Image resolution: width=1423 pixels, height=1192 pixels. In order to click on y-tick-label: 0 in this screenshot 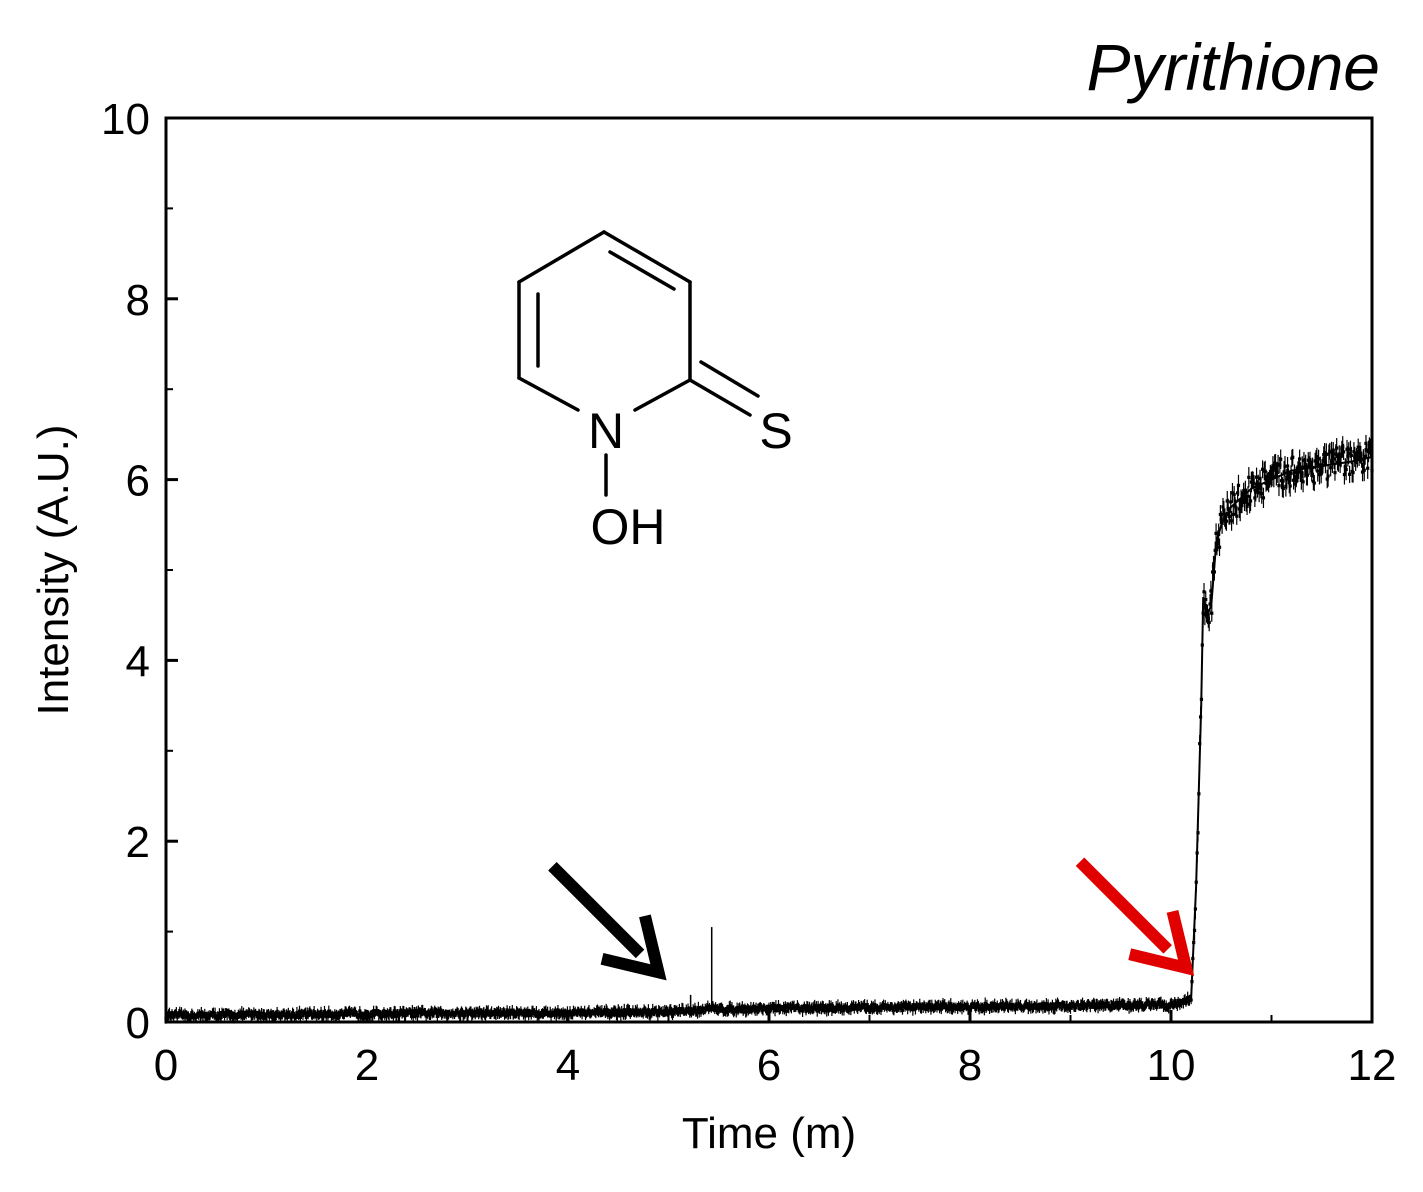, I will do `click(138, 1023)`.